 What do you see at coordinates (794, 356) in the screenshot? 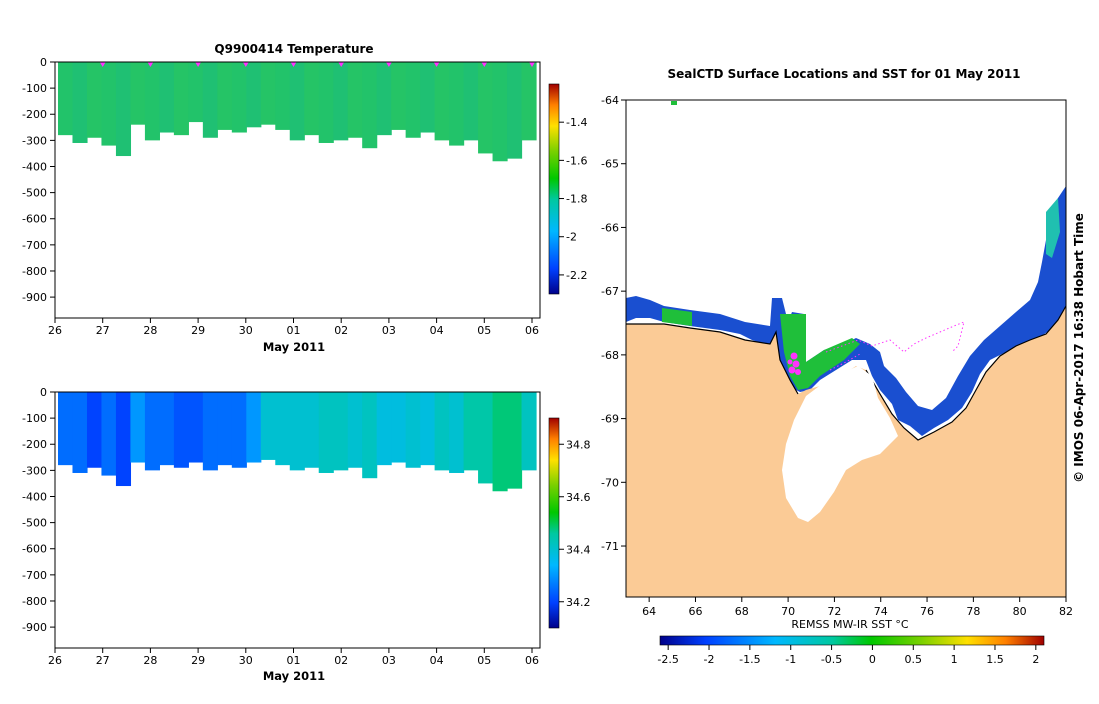
I see `seal-location` at bounding box center [794, 356].